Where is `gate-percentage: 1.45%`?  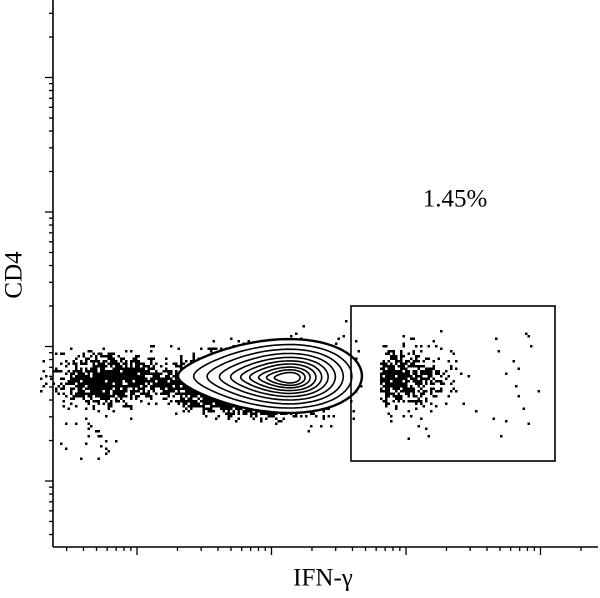
gate-percentage: 1.45% is located at coordinates (455, 199).